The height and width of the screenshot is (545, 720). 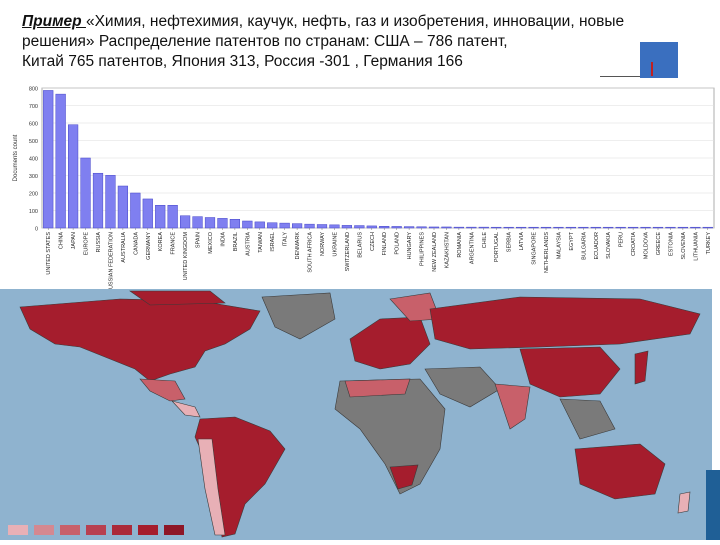 I want to click on x-tick-label: NEW ZEALAND, so click(x=435, y=252).